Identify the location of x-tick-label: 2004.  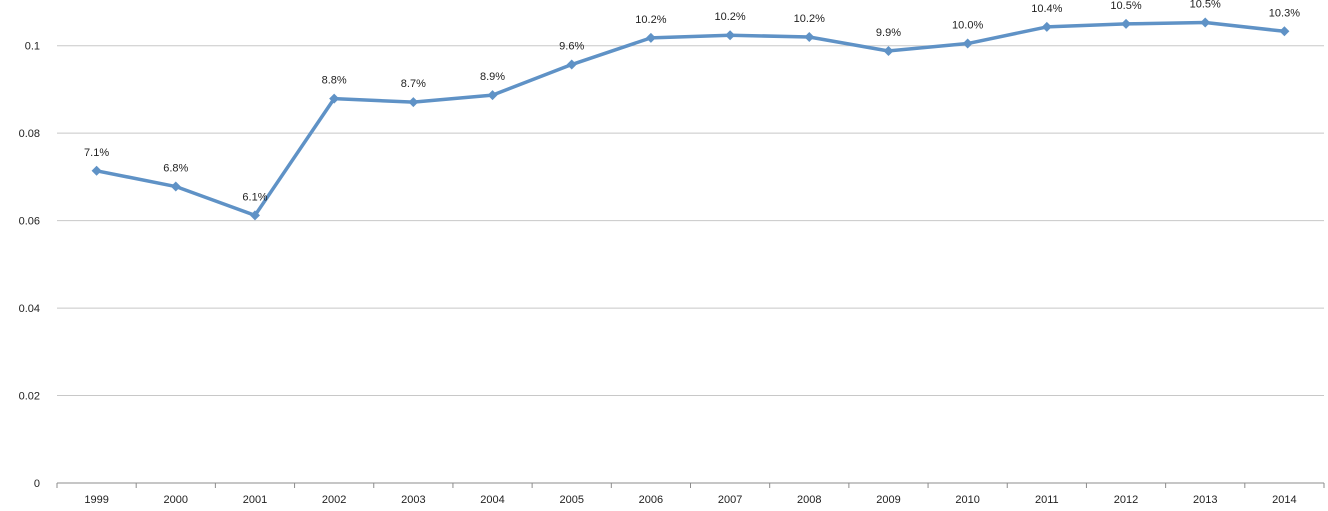
(492, 500).